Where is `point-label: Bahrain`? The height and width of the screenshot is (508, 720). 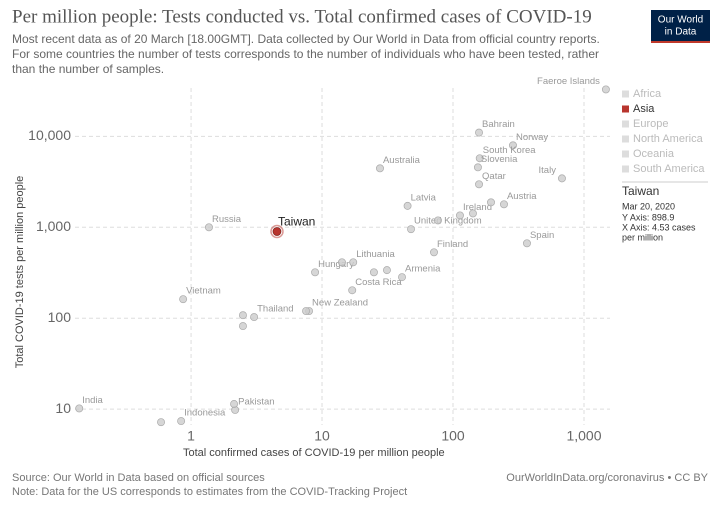 point-label: Bahrain is located at coordinates (498, 124).